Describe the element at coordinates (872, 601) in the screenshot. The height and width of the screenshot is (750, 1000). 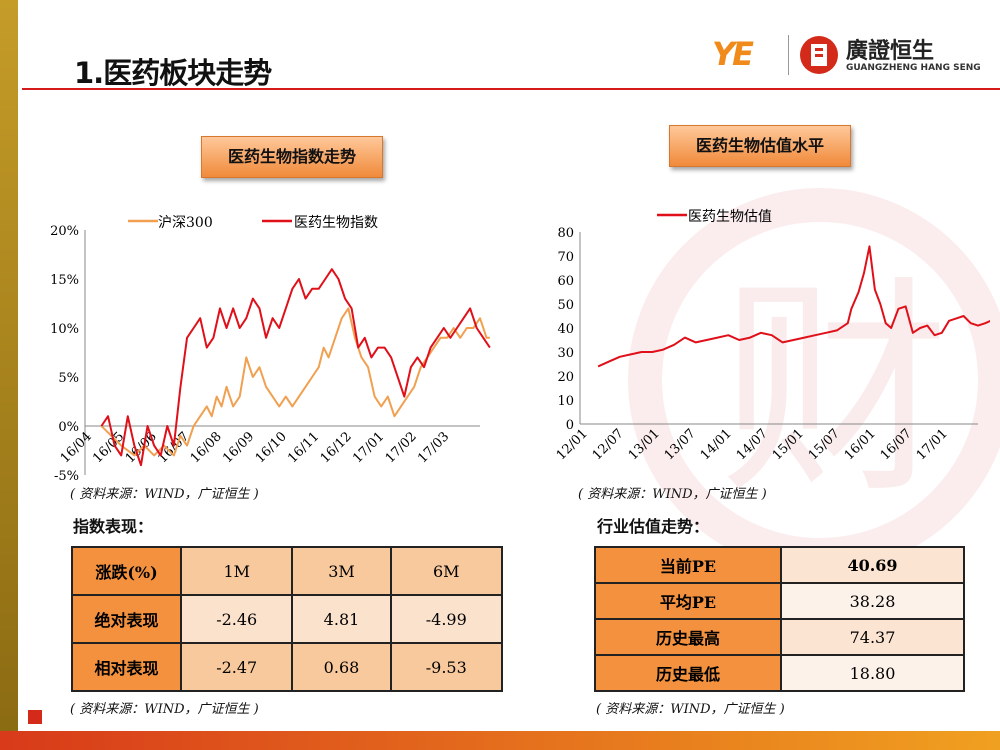
I see `table-cell: 38.28` at that location.